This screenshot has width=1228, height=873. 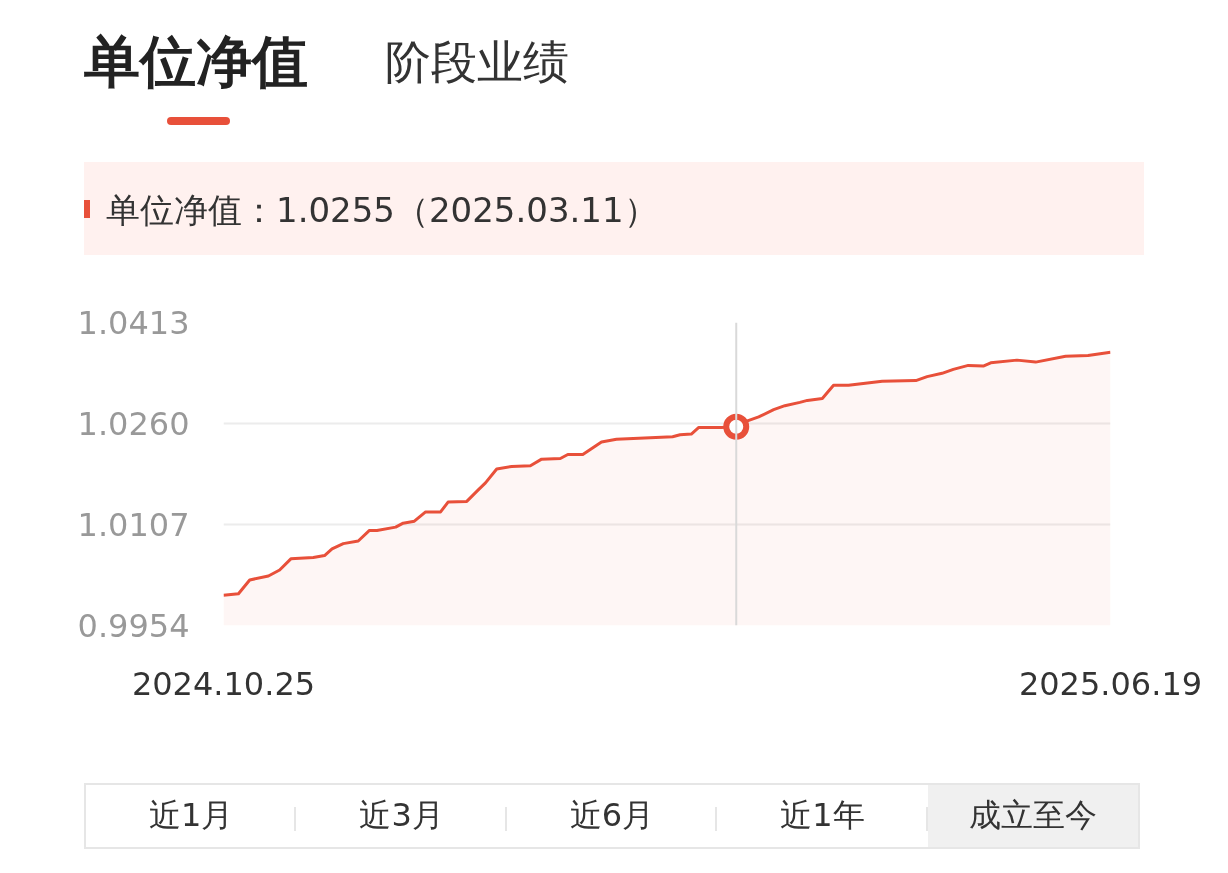 I want to click on text: 阶段业绩, so click(x=477, y=62).